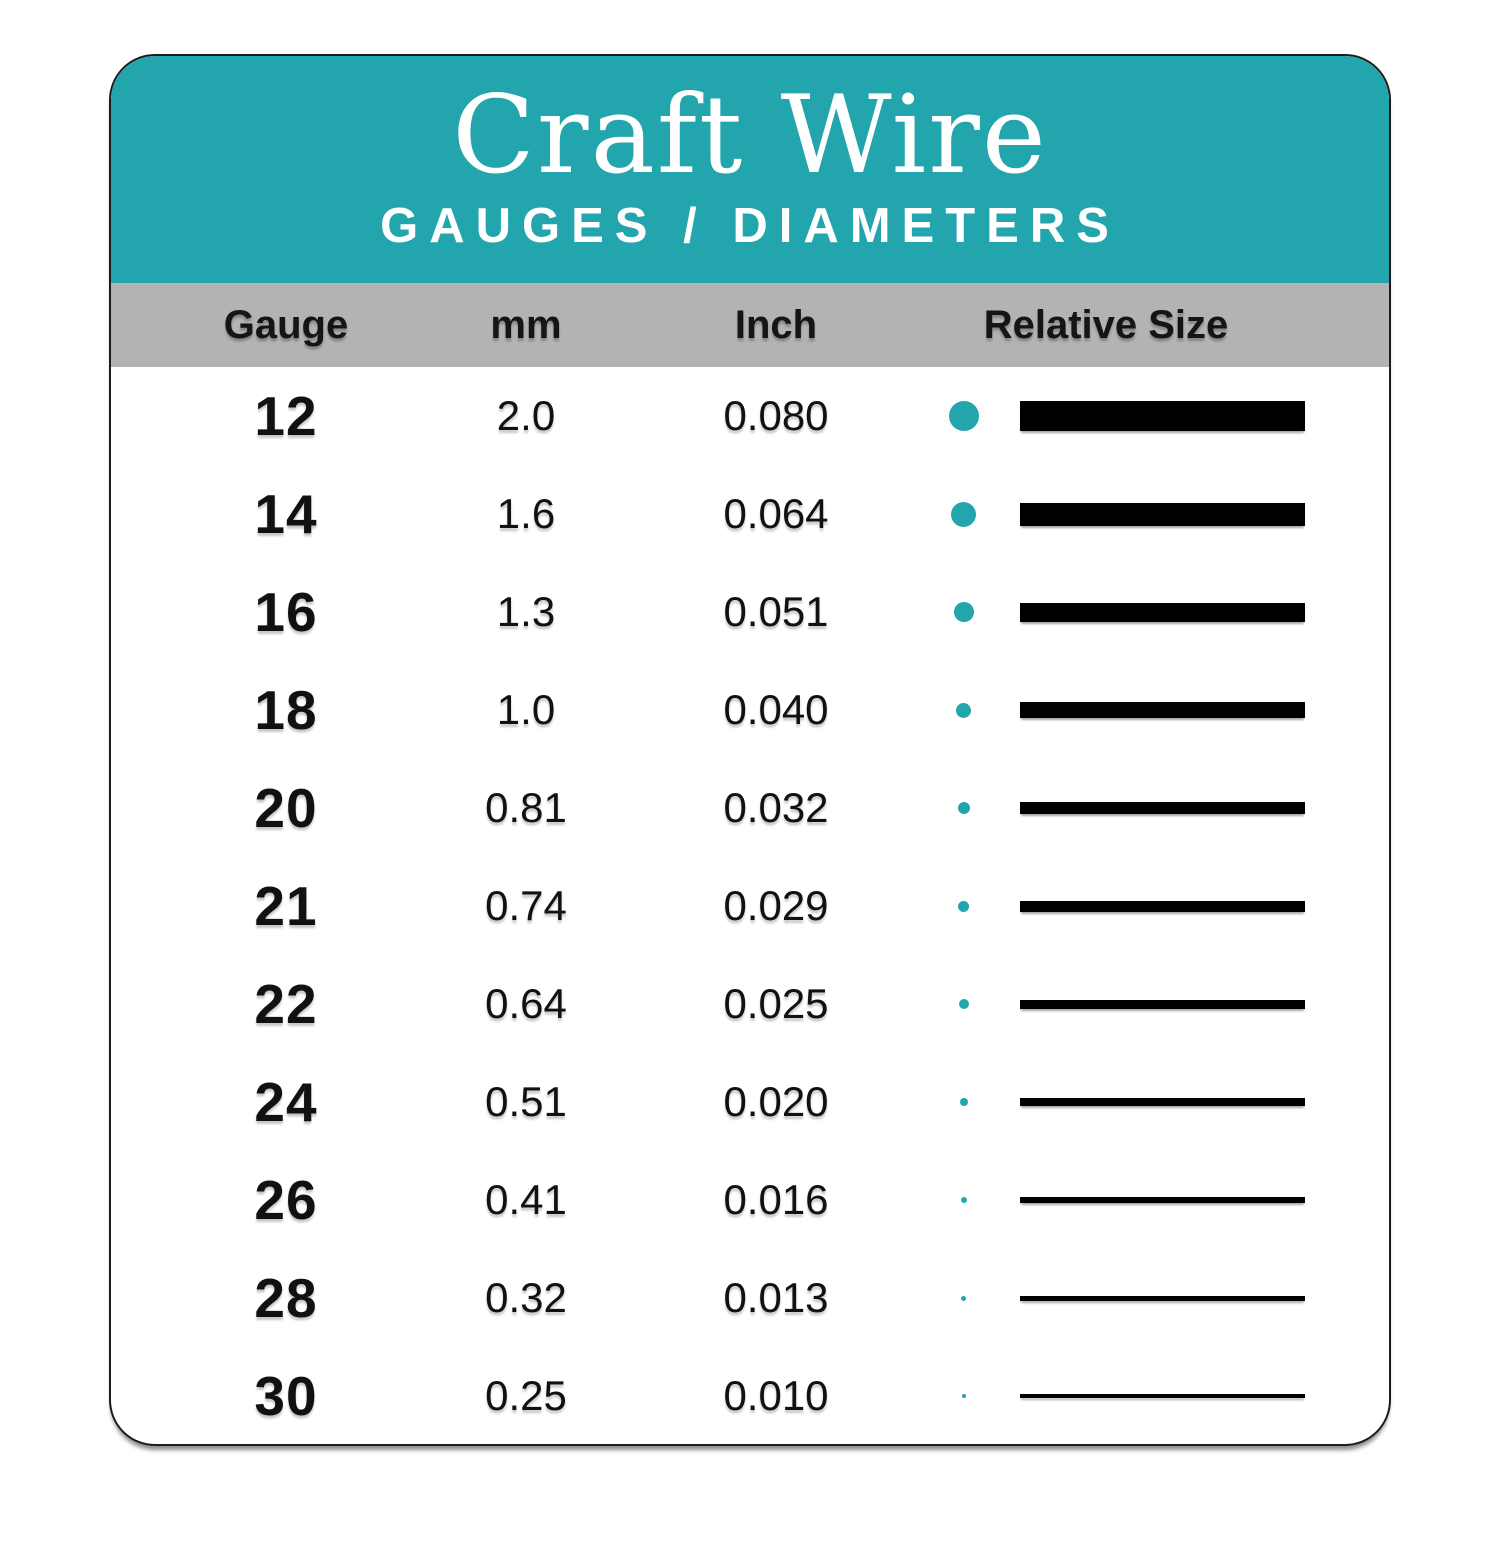 The width and height of the screenshot is (1500, 1554). I want to click on table-row: 12 2.0 0.080, so click(750, 416).